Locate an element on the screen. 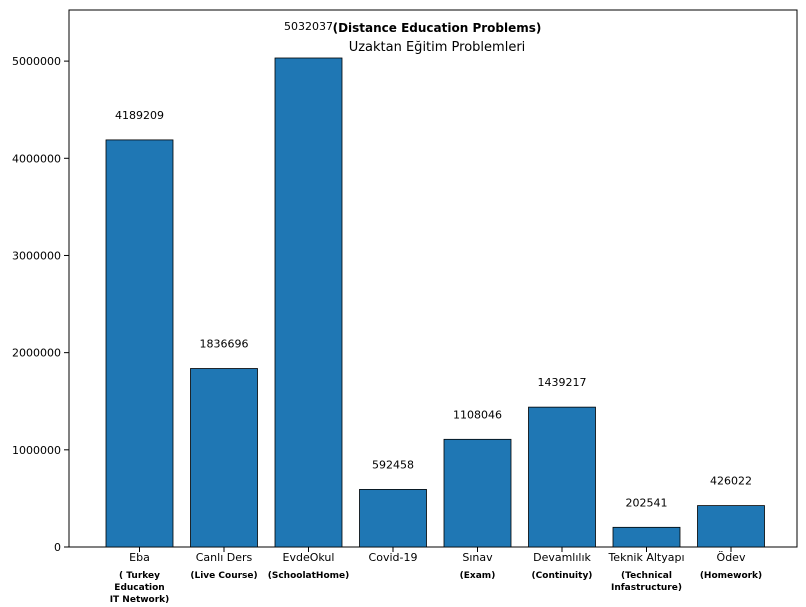 This screenshot has width=806, height=607. bar-value-label: 4189209 is located at coordinates (139, 115).